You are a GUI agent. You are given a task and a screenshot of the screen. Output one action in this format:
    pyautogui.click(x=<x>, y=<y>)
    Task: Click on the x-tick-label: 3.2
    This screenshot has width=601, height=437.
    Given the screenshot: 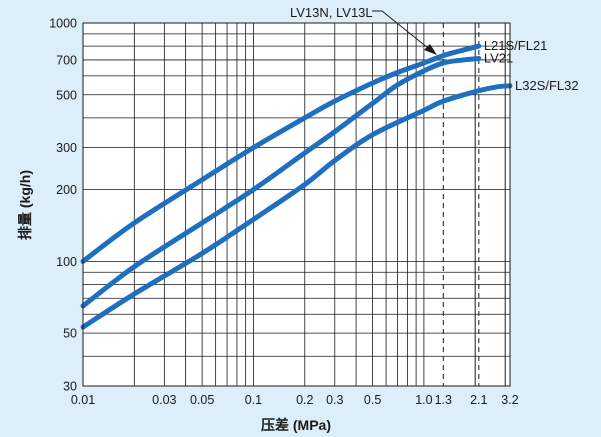 What is the action you would take?
    pyautogui.click(x=509, y=400)
    